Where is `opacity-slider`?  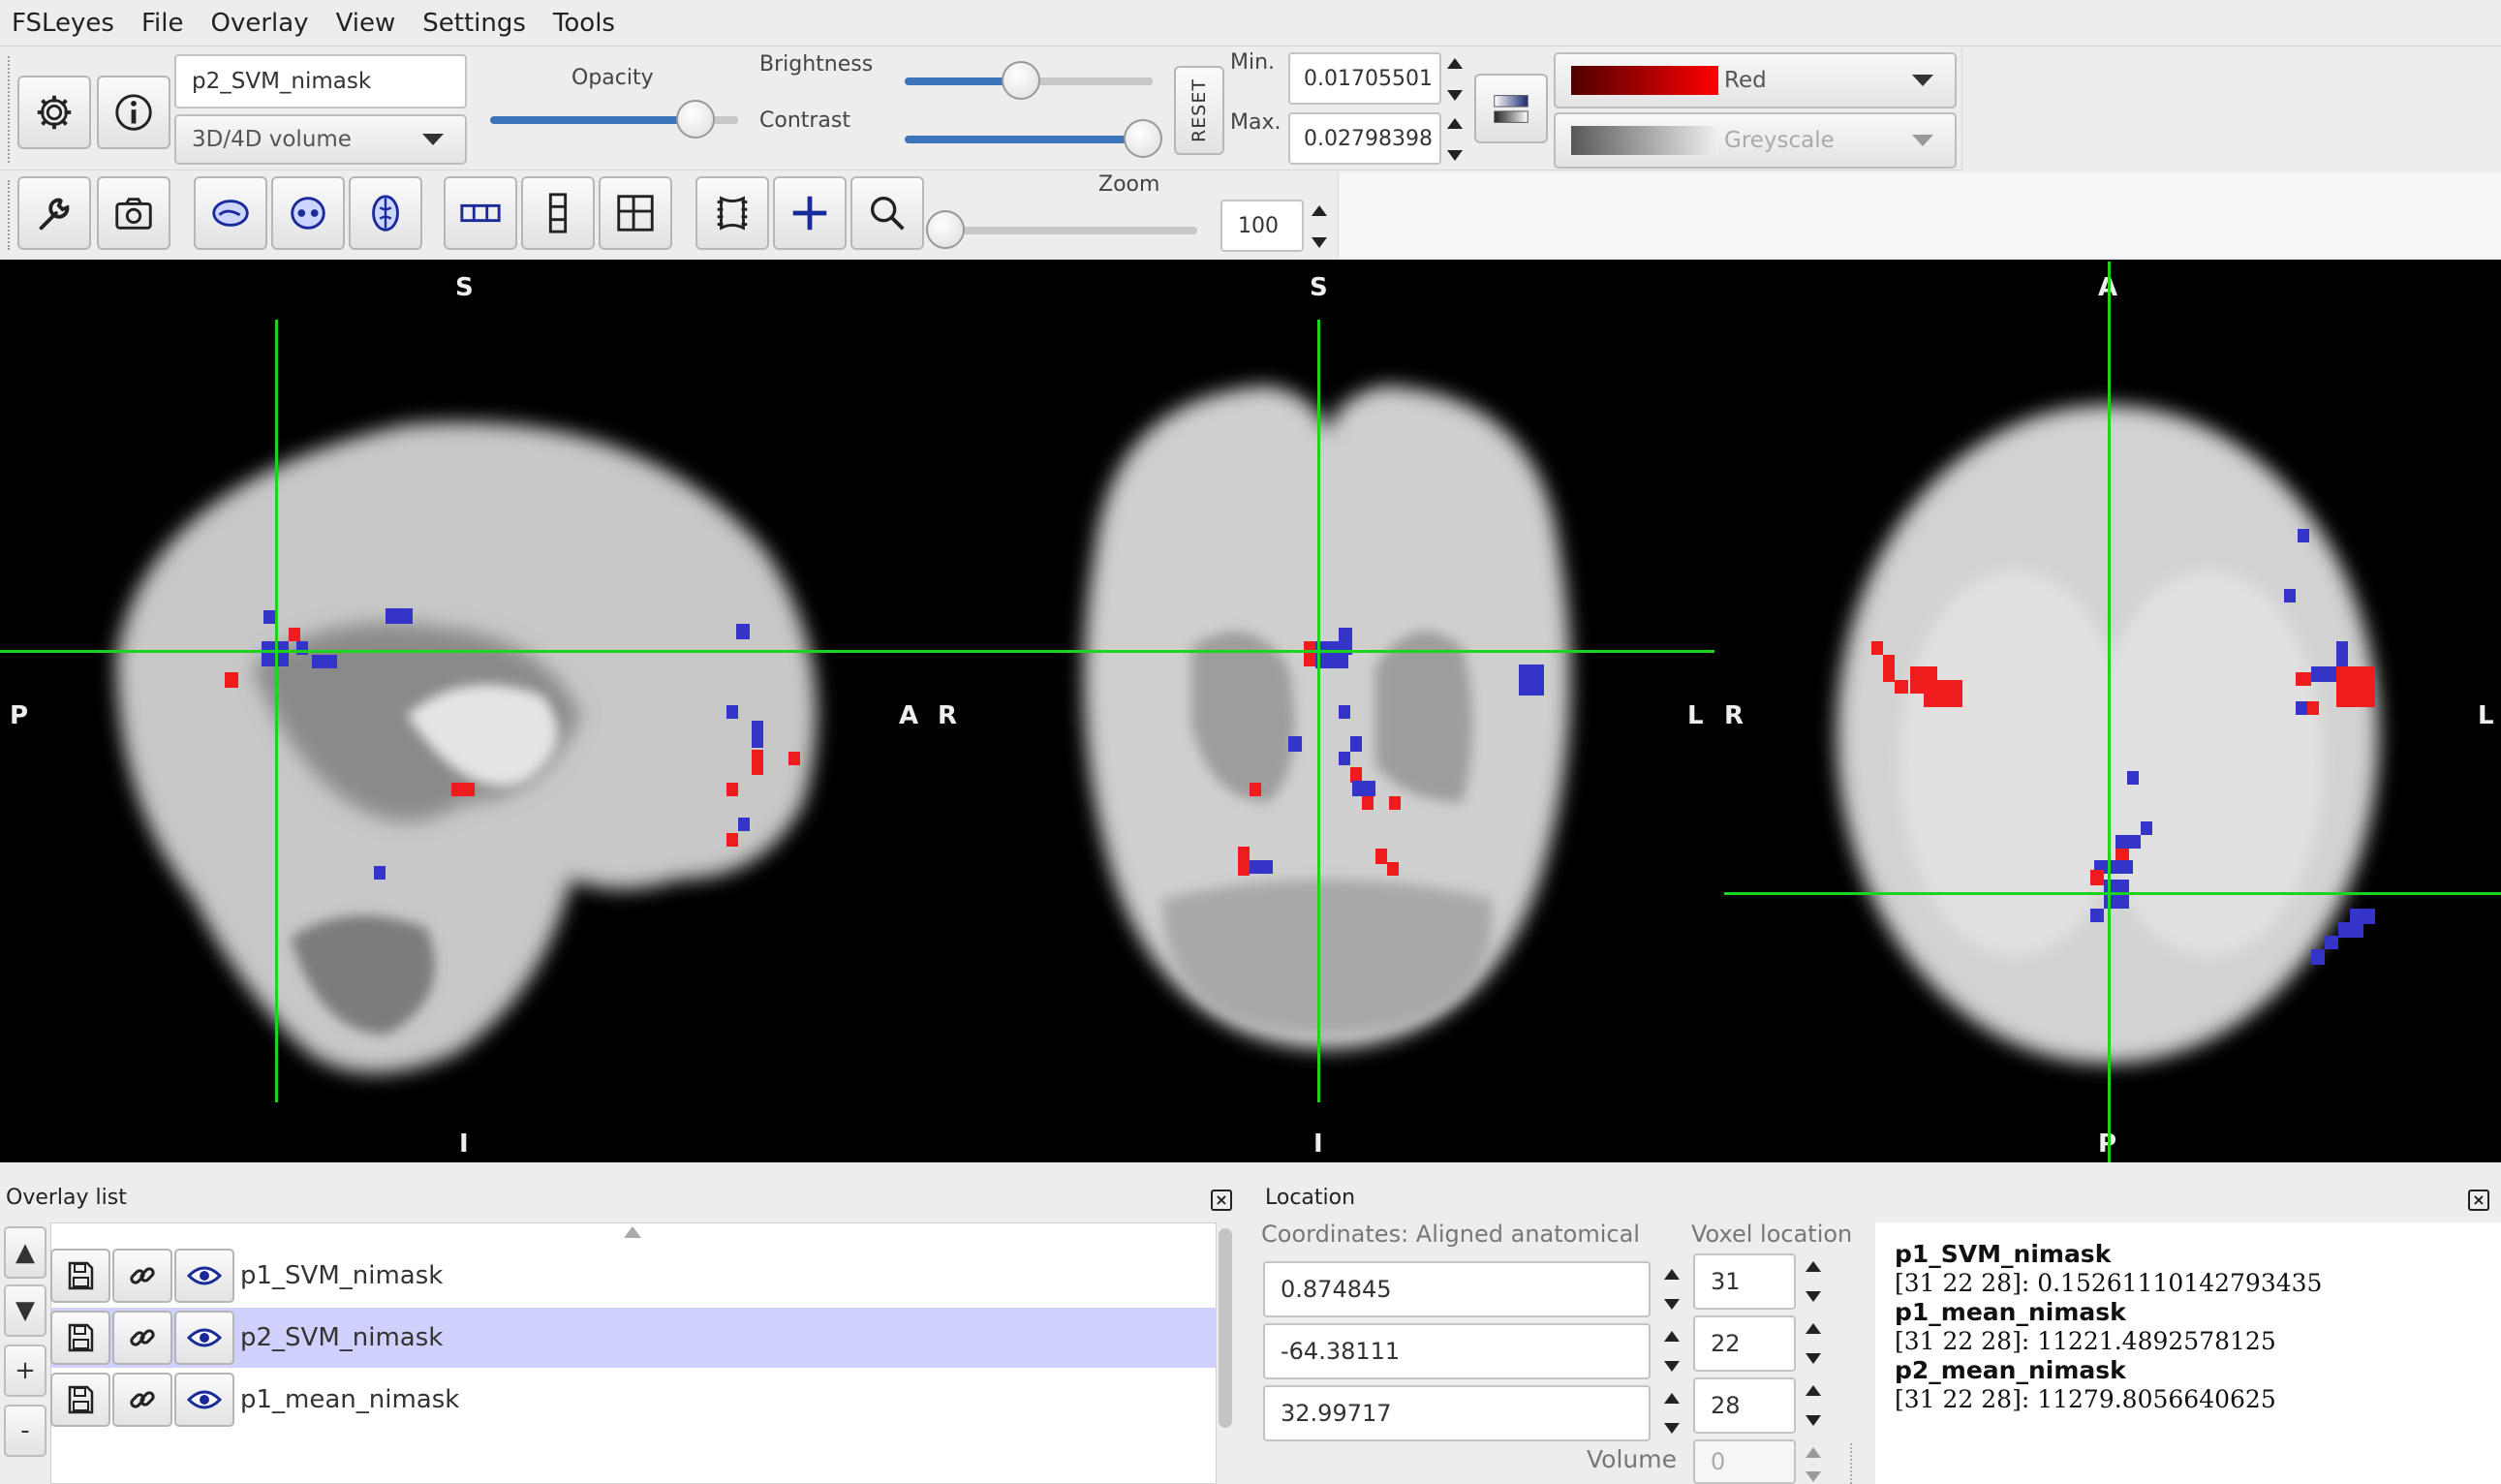
opacity-slider is located at coordinates (614, 119).